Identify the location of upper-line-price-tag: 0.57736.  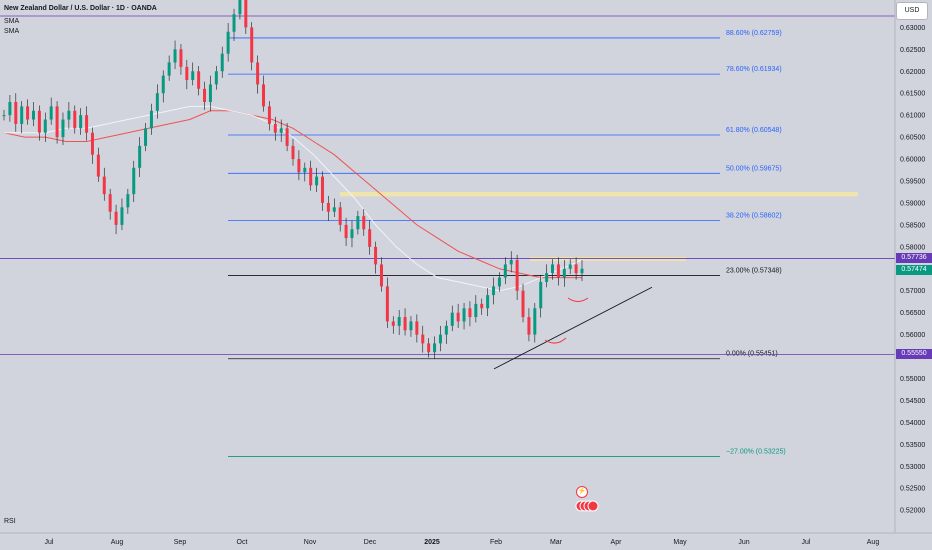
(914, 258).